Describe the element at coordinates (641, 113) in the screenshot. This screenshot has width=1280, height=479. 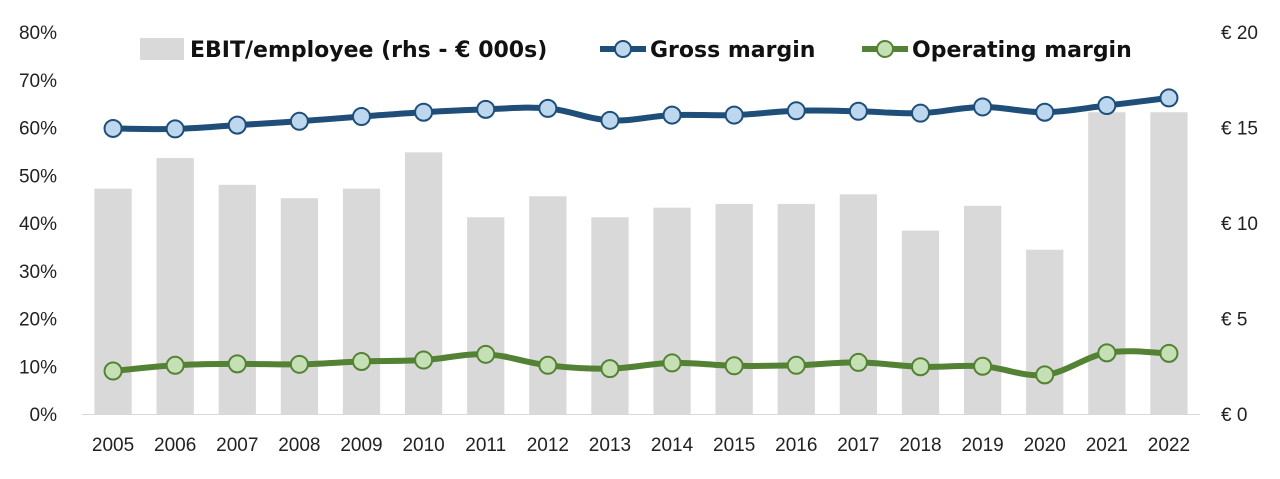
I see `line-gross-margin` at that location.